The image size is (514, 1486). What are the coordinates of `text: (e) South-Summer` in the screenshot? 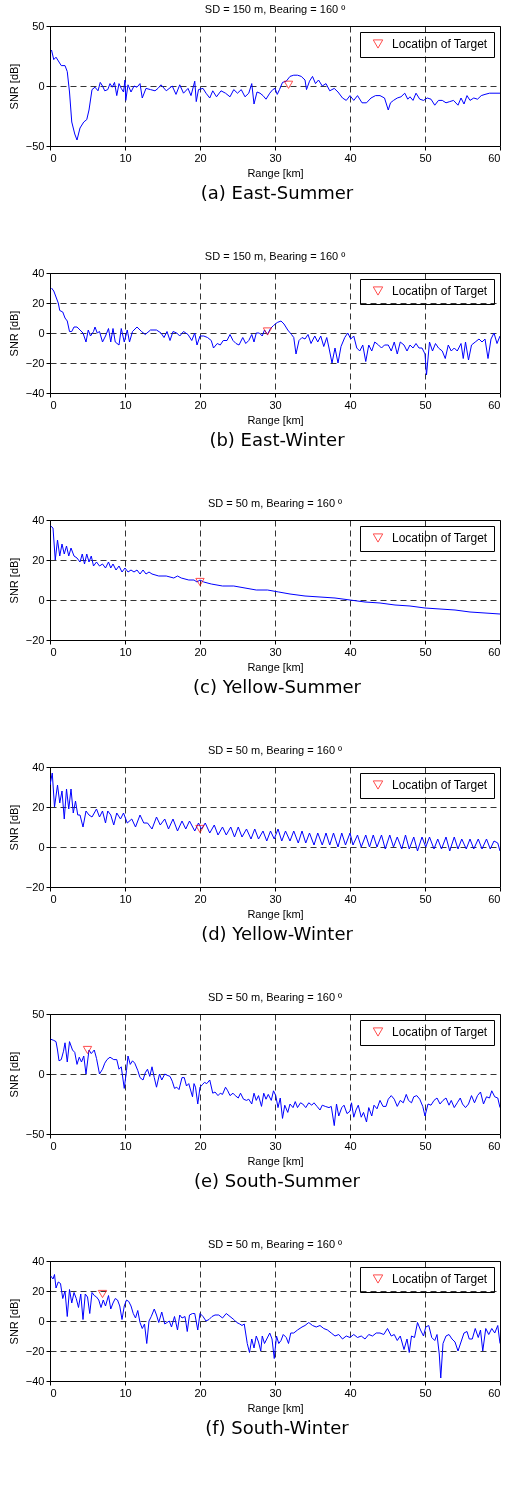 It's located at (277, 1180).